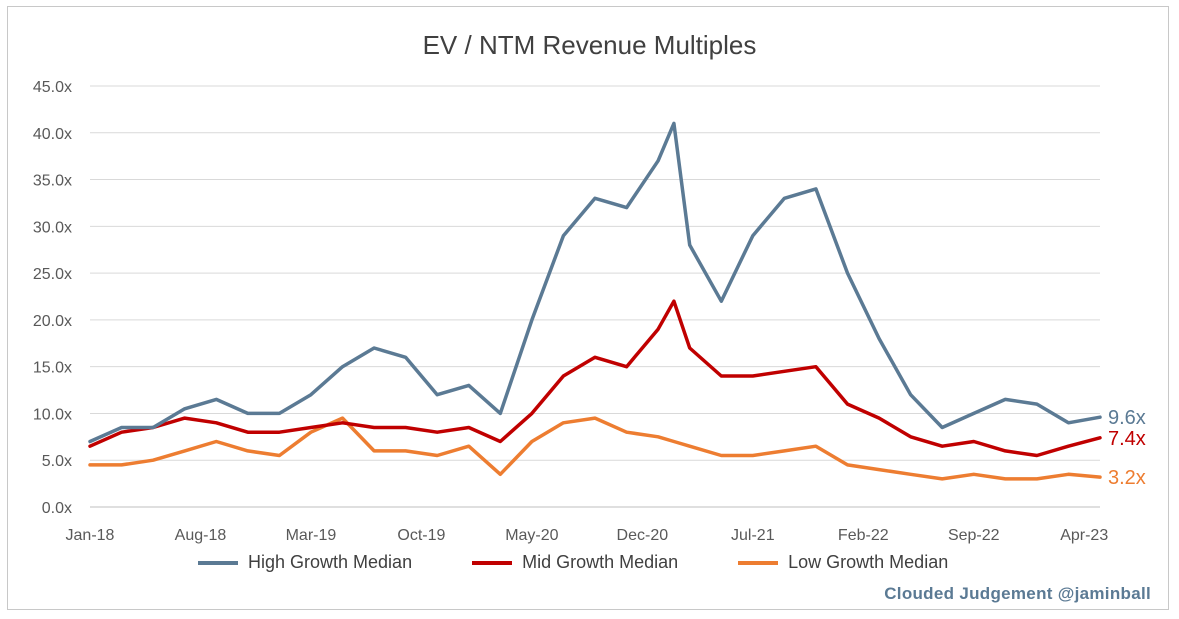 The image size is (1179, 619). What do you see at coordinates (1017, 593) in the screenshot?
I see `footer-credit: Clouded Judgement @jaminball` at bounding box center [1017, 593].